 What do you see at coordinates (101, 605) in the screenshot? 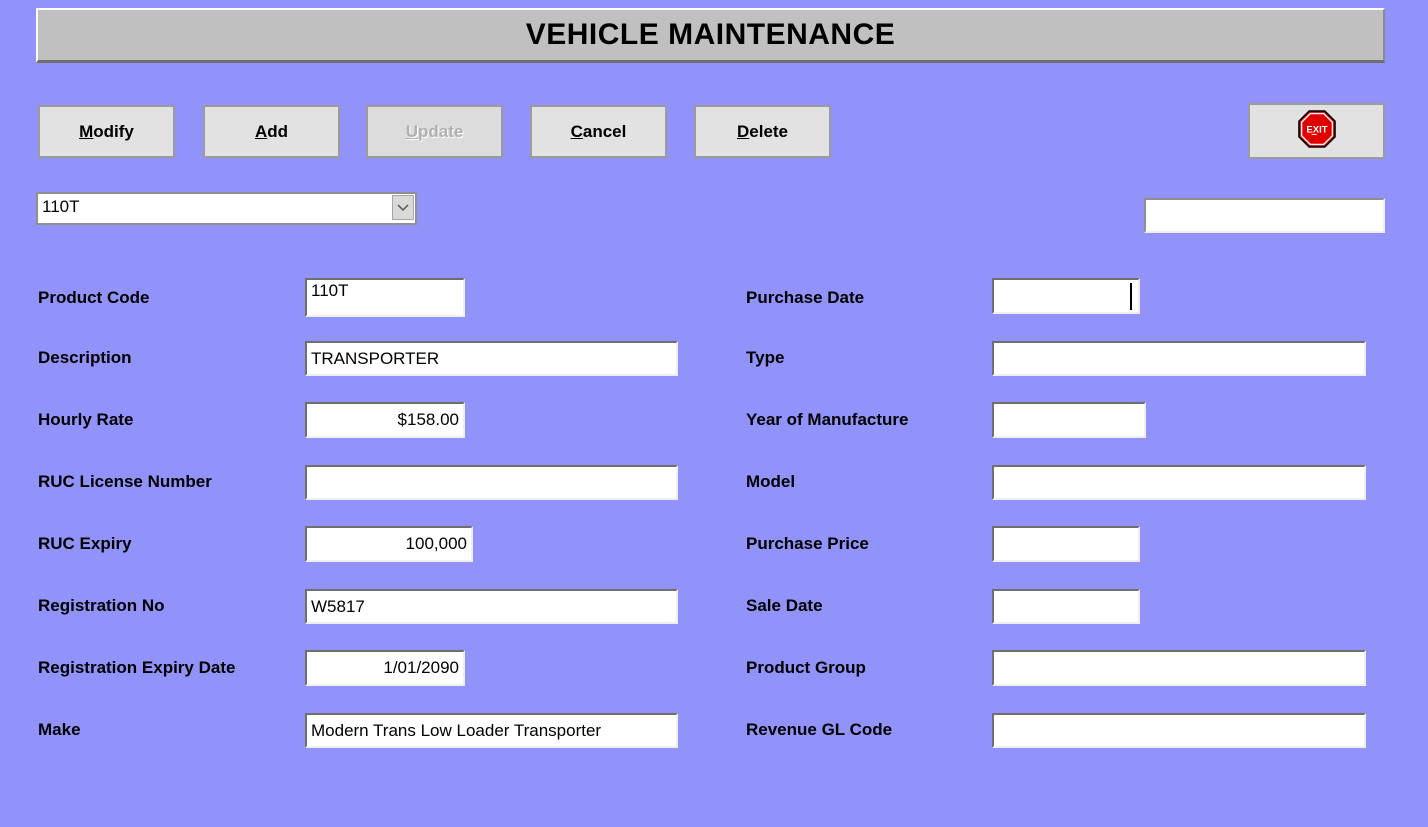
I see `registration-no-label: Registration No` at bounding box center [101, 605].